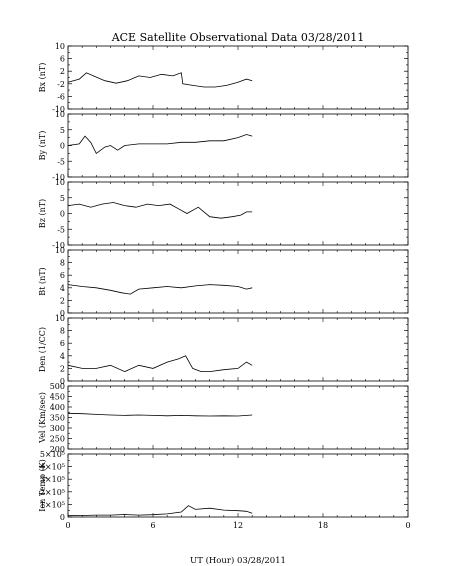 This screenshot has height=566, width=453. What do you see at coordinates (42, 418) in the screenshot?
I see `y-axis-label: Vel (Km/sec)` at bounding box center [42, 418].